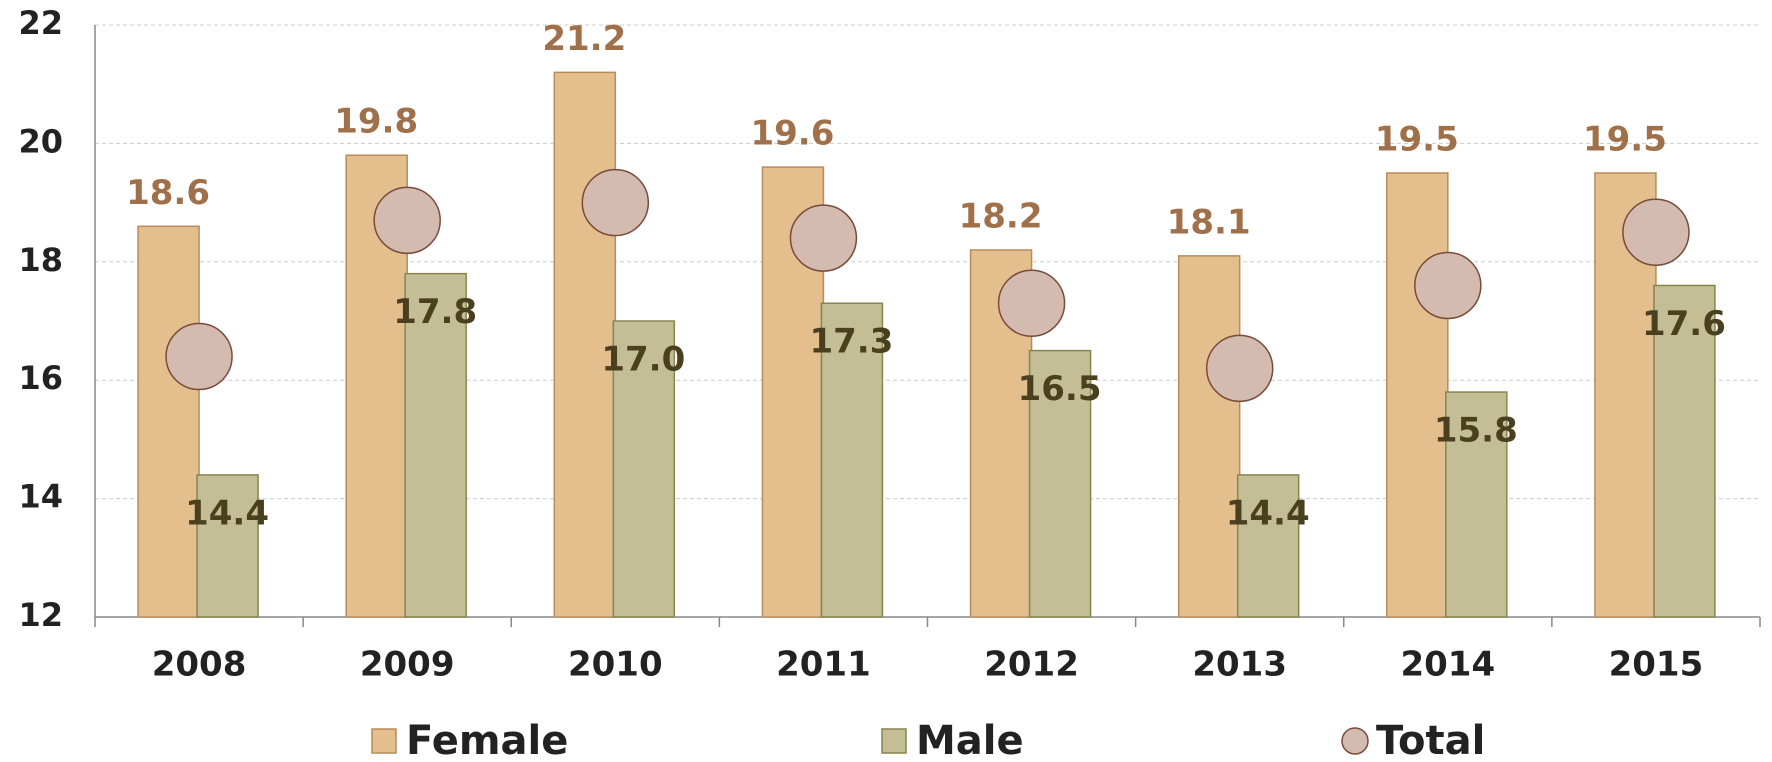 This screenshot has width=1772, height=762. What do you see at coordinates (1430, 740) in the screenshot?
I see `legend-label: Total` at bounding box center [1430, 740].